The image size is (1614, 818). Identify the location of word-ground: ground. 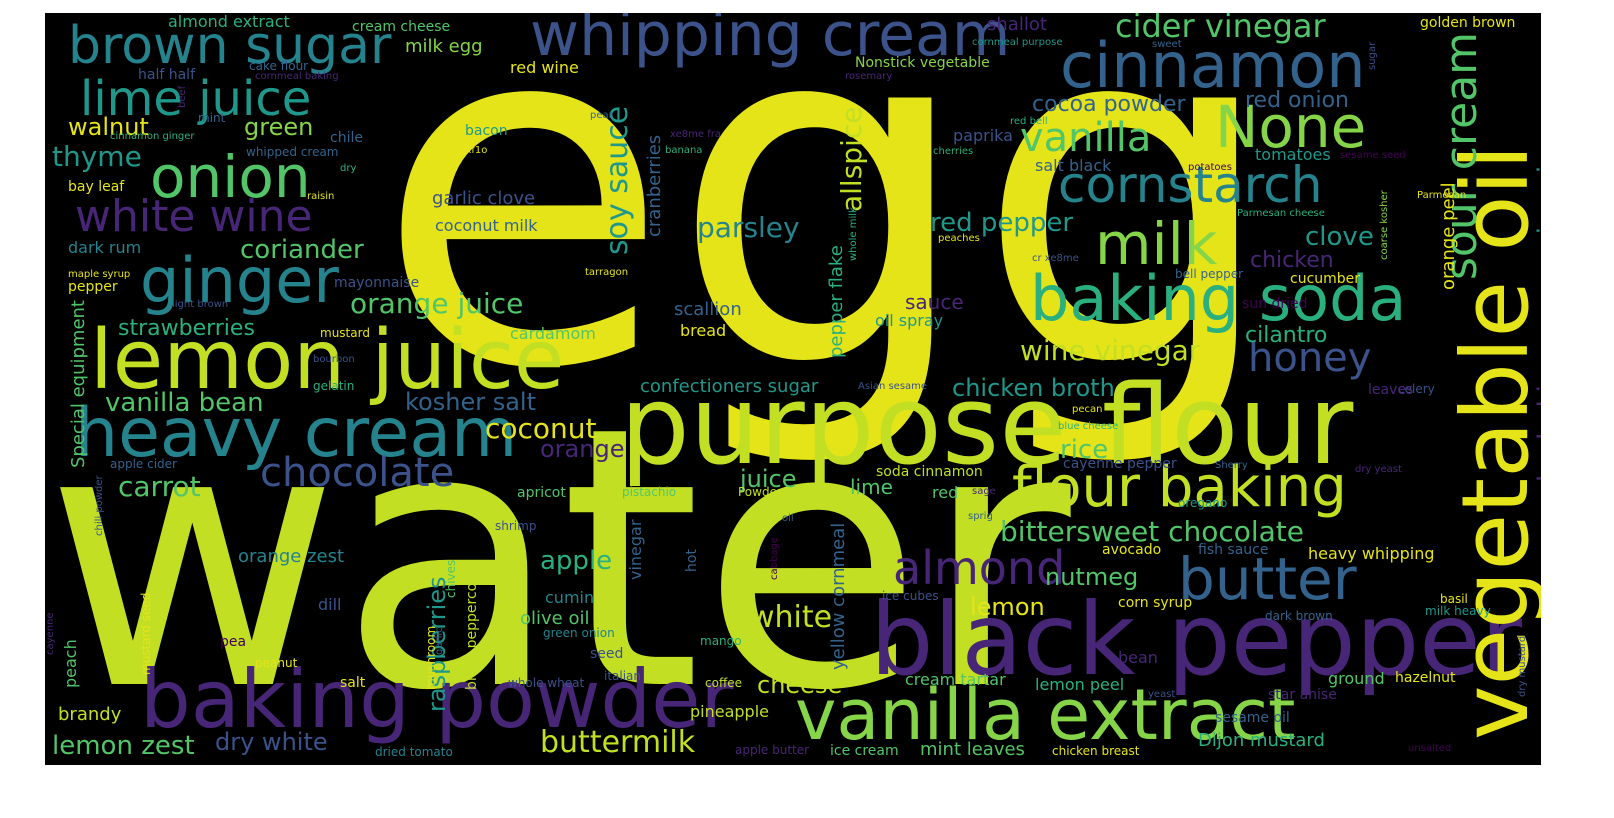
(1356, 678).